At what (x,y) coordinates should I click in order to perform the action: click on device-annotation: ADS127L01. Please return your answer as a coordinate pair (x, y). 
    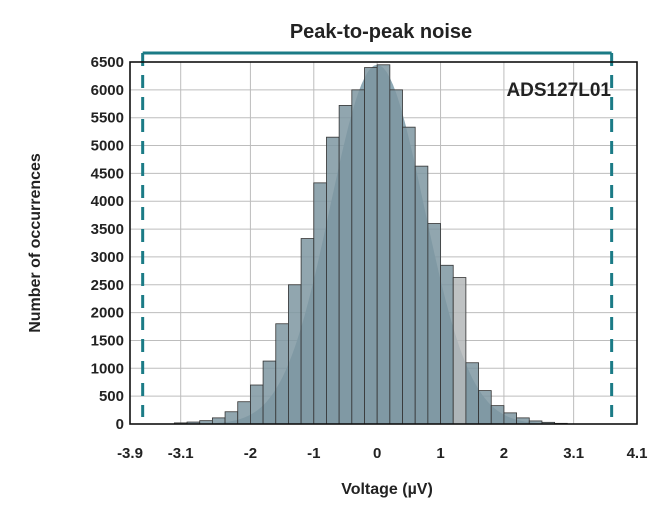
    Looking at the image, I should click on (558, 90).